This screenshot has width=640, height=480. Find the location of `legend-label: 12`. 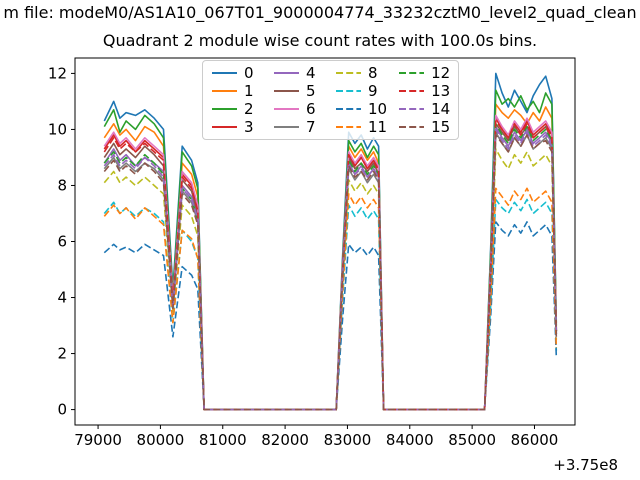

legend-label: 12 is located at coordinates (441, 73).